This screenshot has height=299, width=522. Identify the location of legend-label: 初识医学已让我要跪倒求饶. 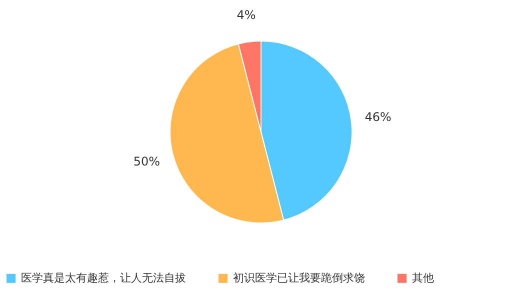
(299, 277).